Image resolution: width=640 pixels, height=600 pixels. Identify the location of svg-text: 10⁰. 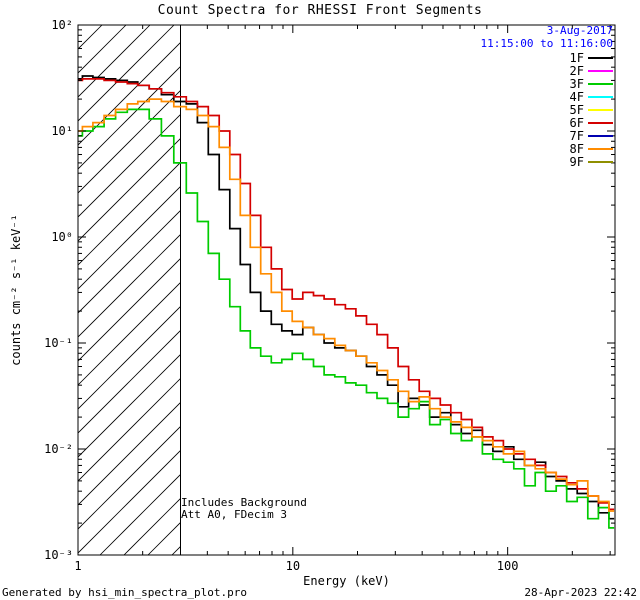
(62, 237).